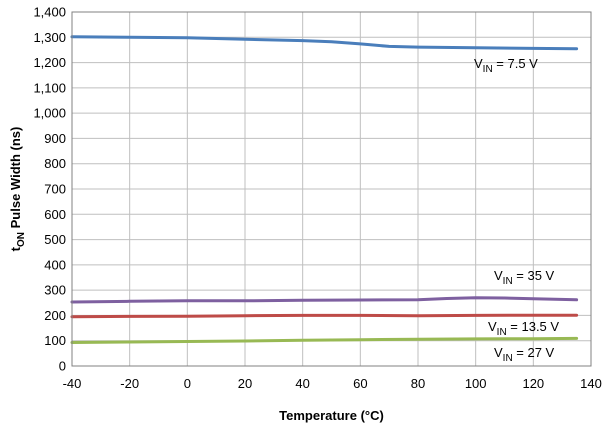  I want to click on x-tick-label: 0, so click(187, 383).